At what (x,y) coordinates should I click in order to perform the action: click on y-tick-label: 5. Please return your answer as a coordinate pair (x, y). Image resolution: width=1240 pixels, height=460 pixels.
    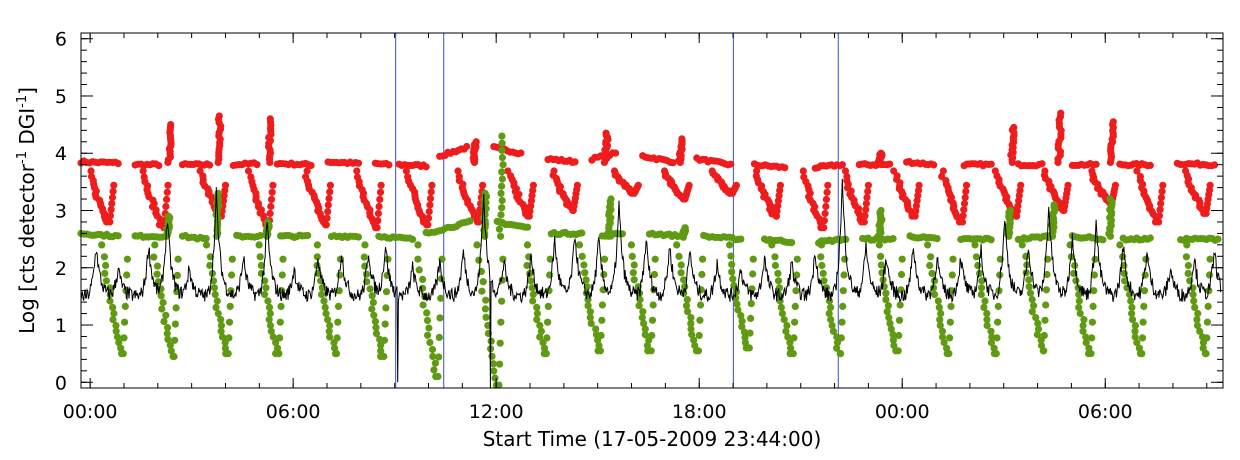
    Looking at the image, I should click on (61, 97).